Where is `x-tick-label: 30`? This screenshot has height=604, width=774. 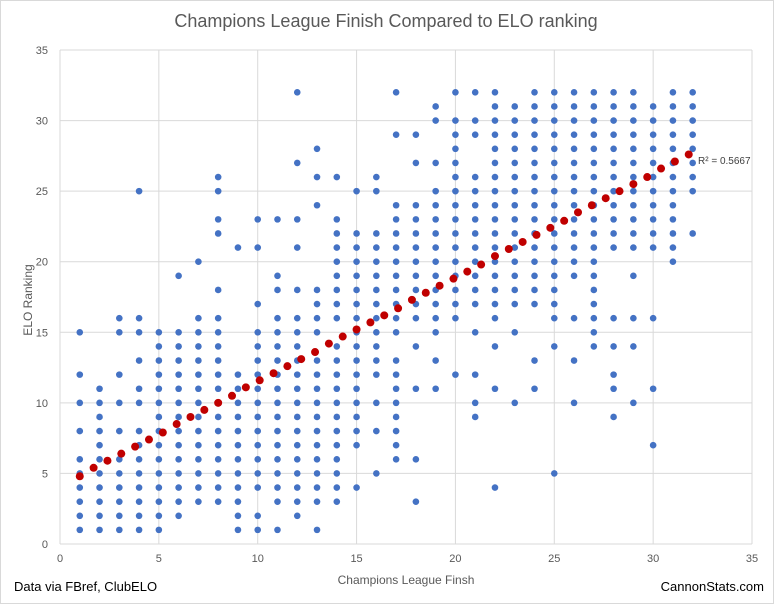 x-tick-label: 30 is located at coordinates (653, 559).